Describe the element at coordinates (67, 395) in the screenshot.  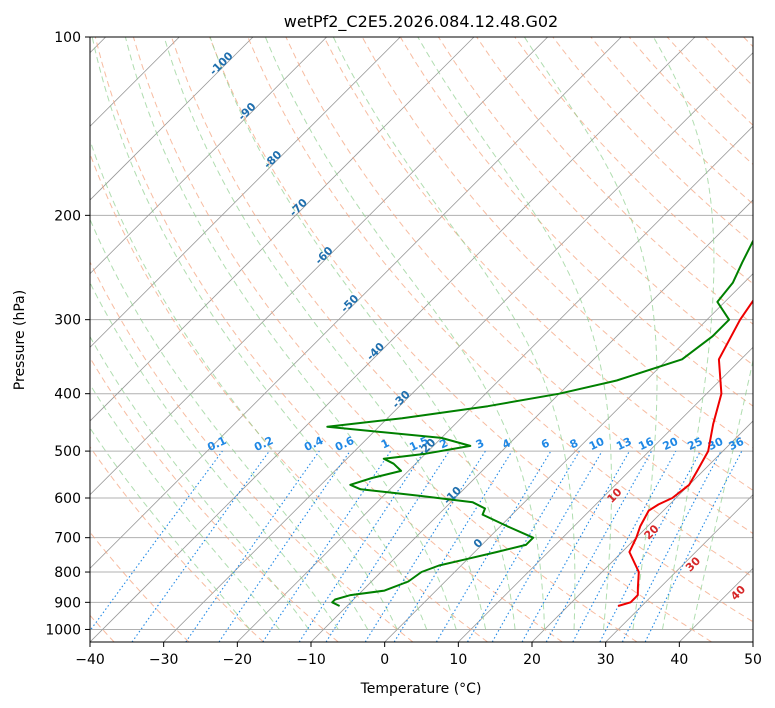
I see `y-tick-label: 400` at that location.